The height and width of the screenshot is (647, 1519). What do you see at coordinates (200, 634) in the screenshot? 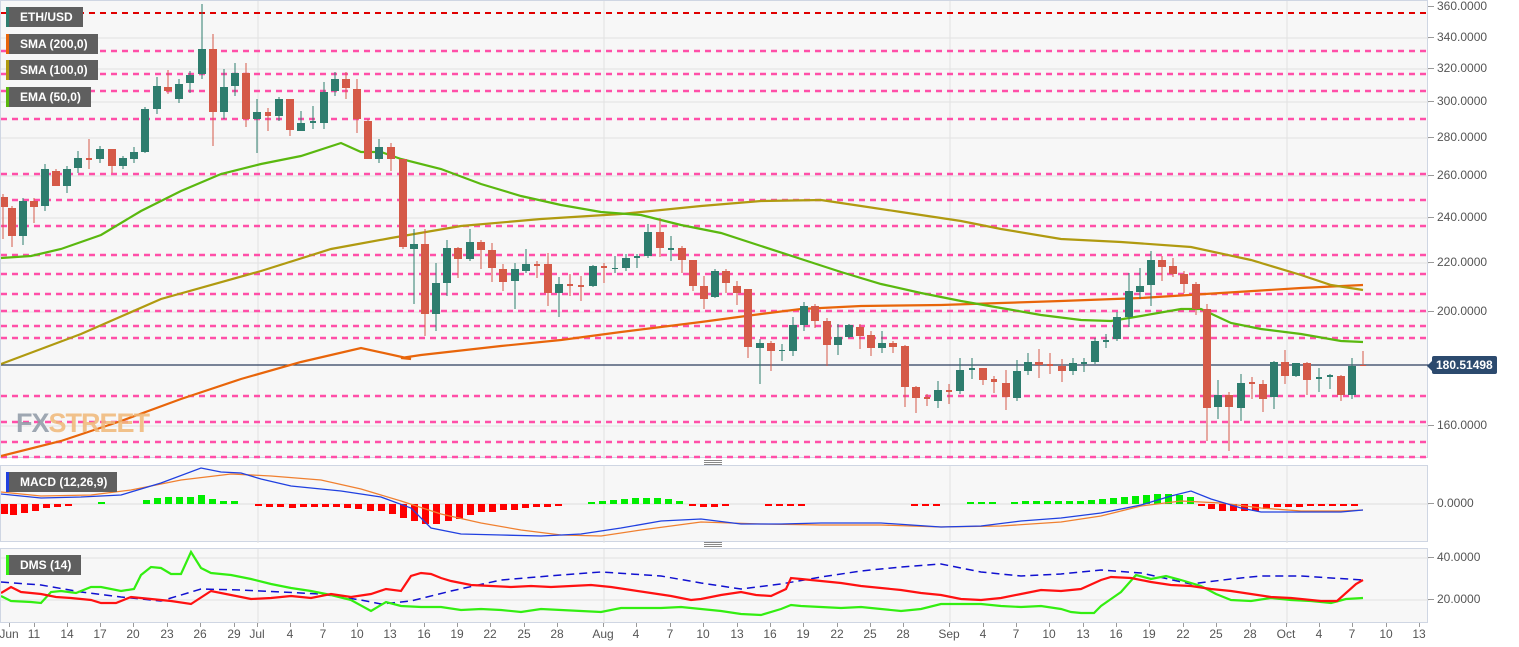
I see `x-axis-label: 26` at bounding box center [200, 634].